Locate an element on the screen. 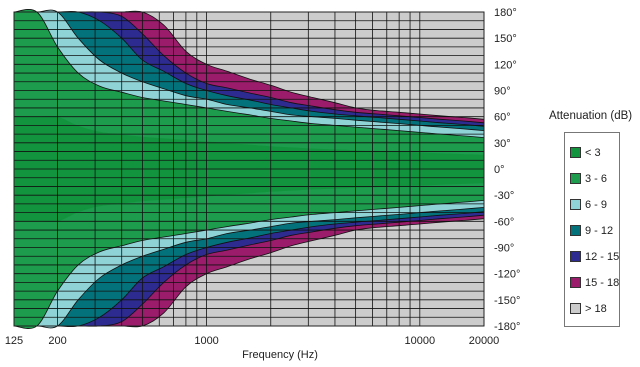 The image size is (640, 367). legend-label: 6 - 9 is located at coordinates (596, 204).